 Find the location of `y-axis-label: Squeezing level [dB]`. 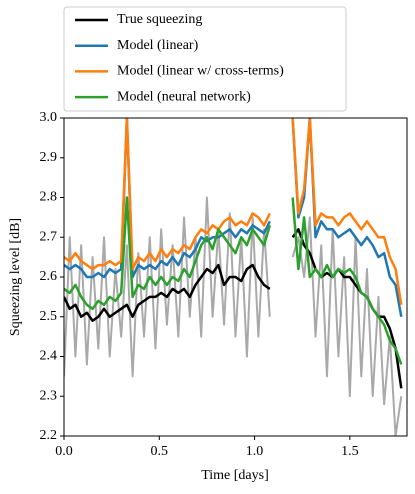

y-axis-label: Squeezing level [dB] is located at coordinates (15, 277).